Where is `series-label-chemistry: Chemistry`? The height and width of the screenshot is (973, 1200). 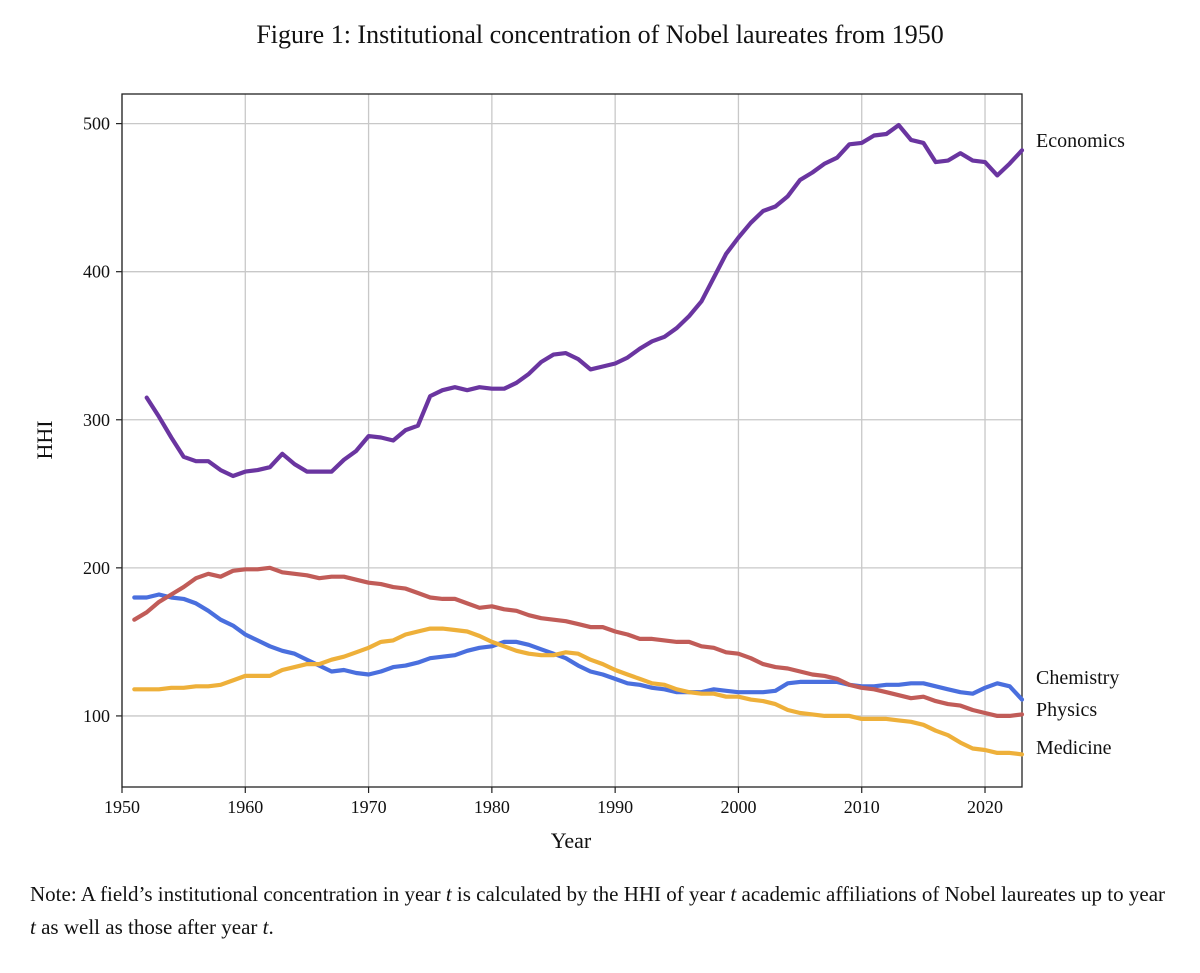 series-label-chemistry: Chemistry is located at coordinates (1077, 678).